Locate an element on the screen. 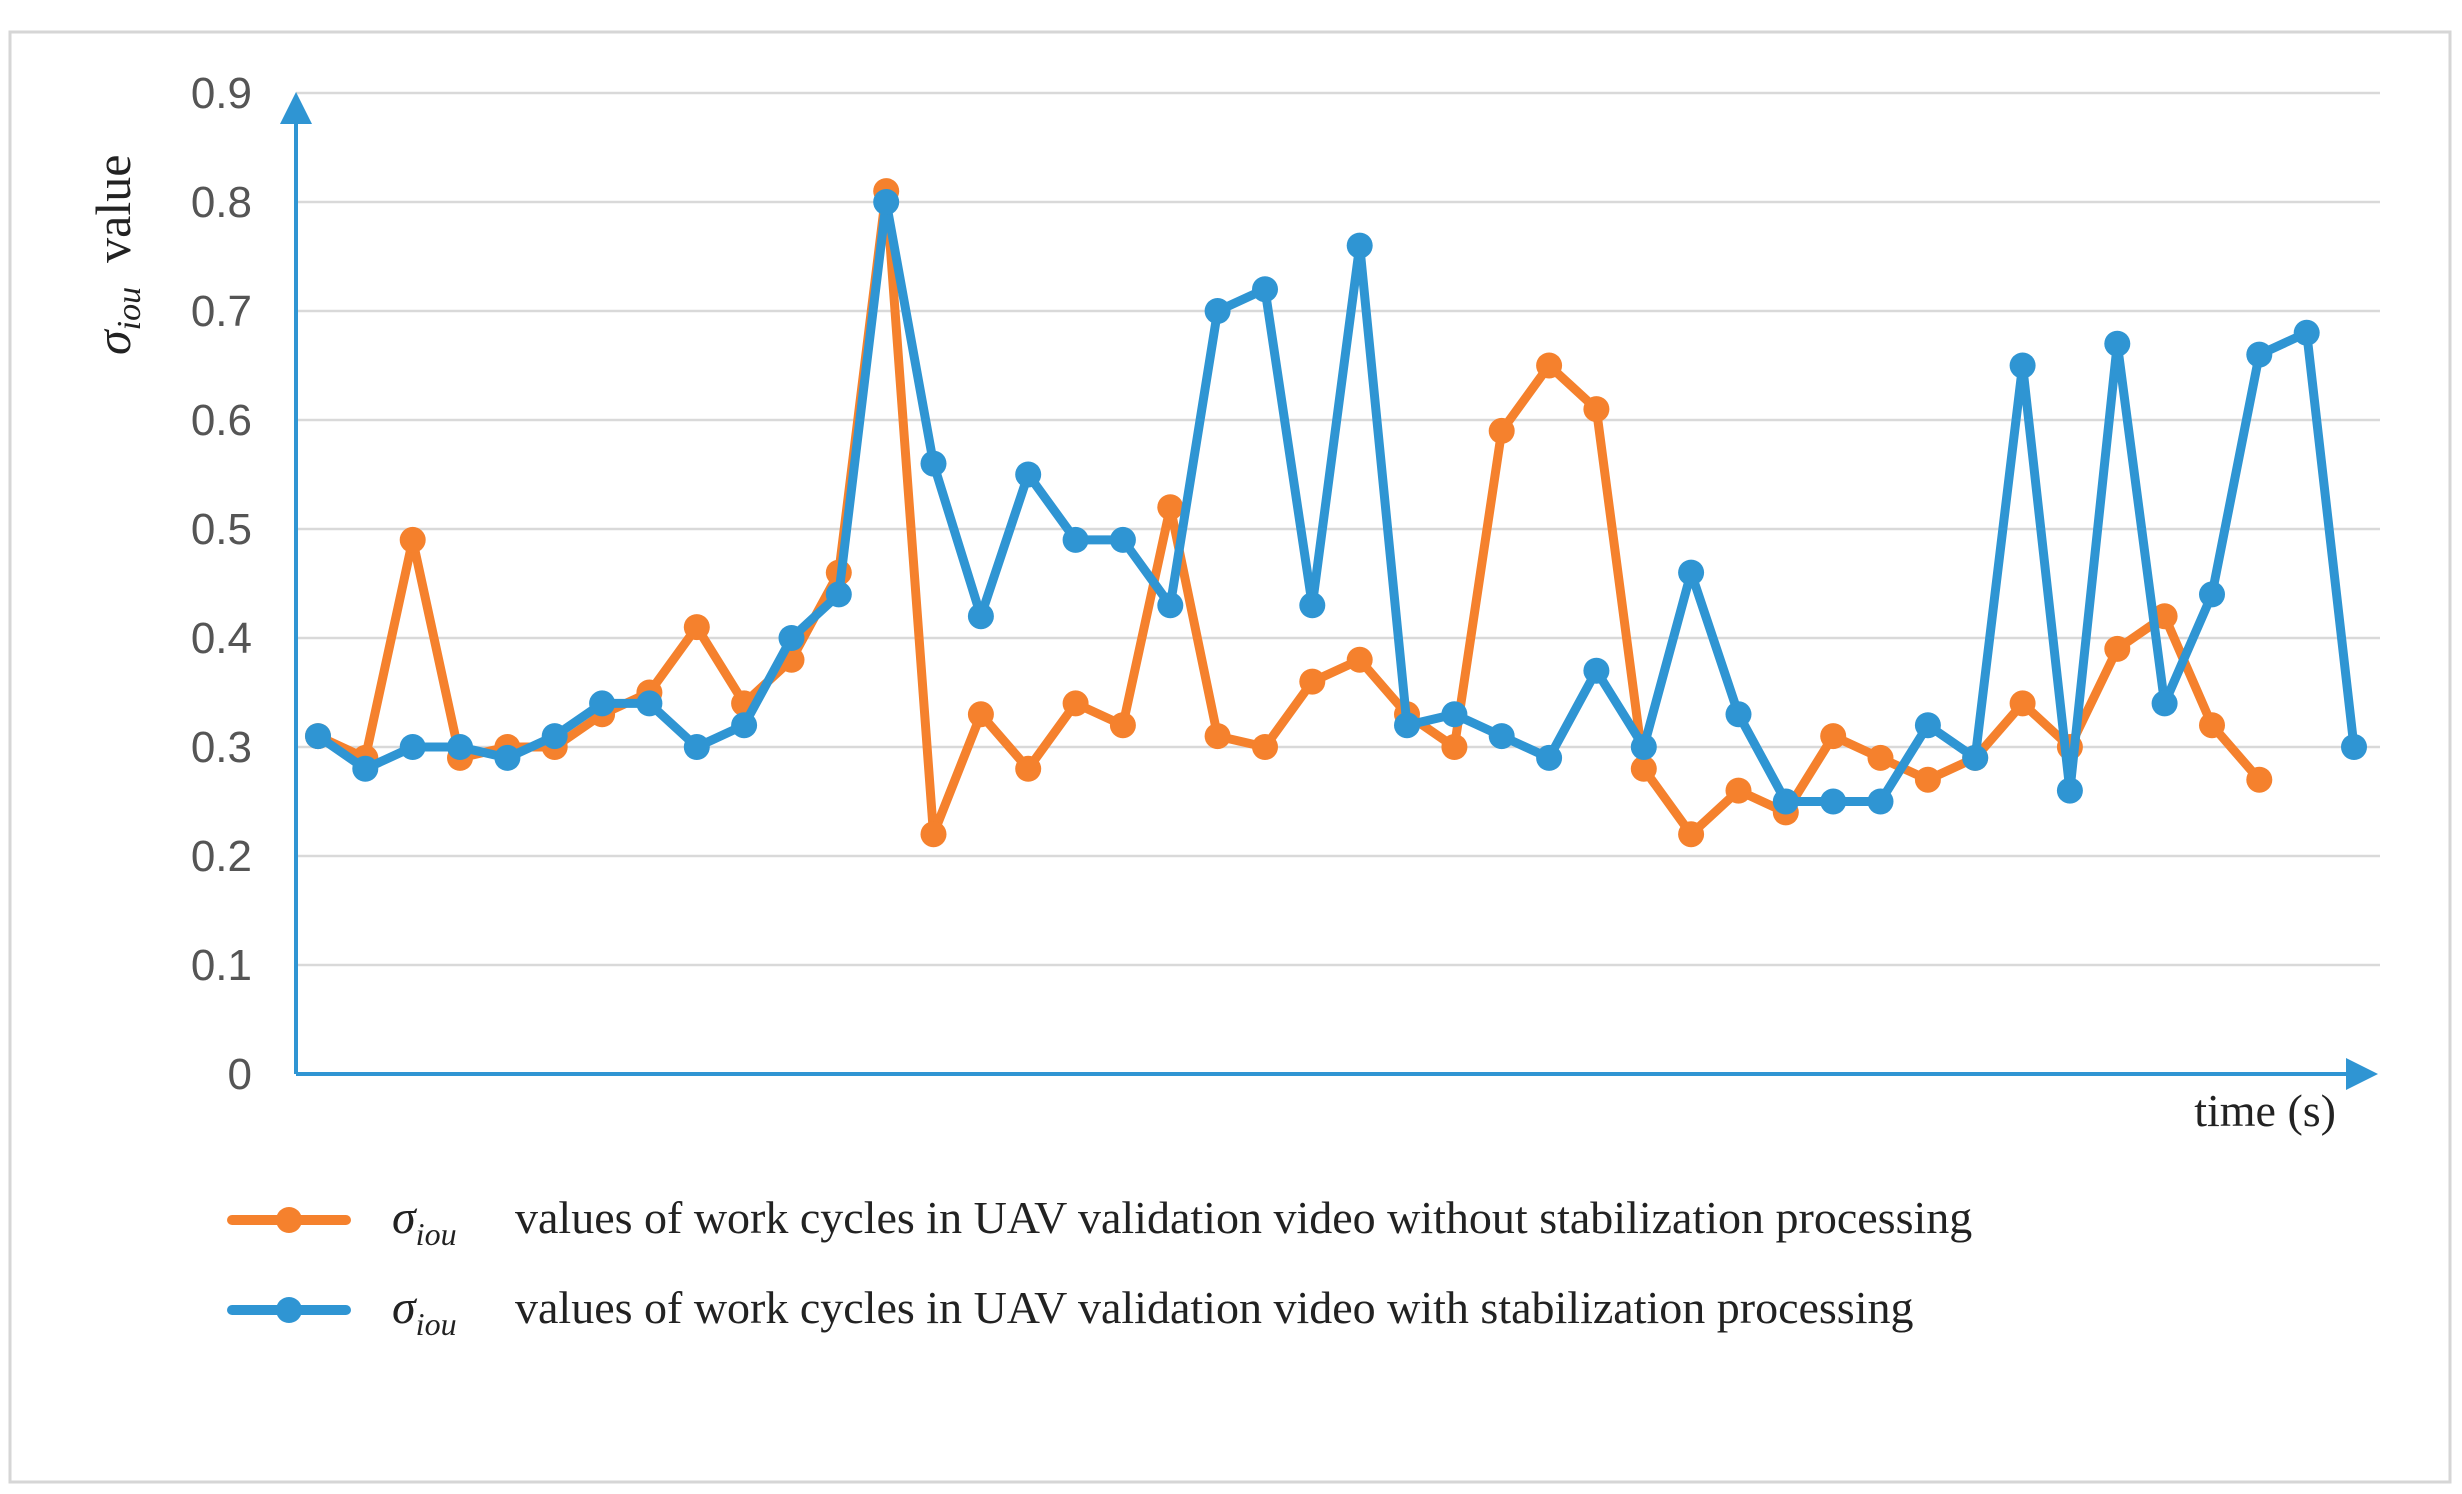  y-axis-arrow is located at coordinates (296, 108).